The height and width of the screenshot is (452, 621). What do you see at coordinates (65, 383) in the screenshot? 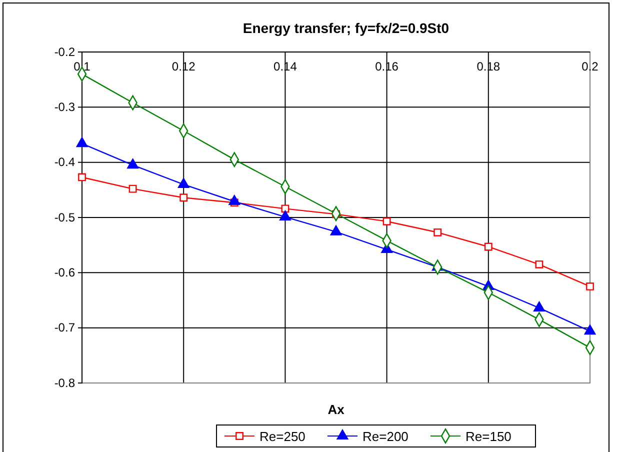
I see `y-tick-label: -0.8` at bounding box center [65, 383].